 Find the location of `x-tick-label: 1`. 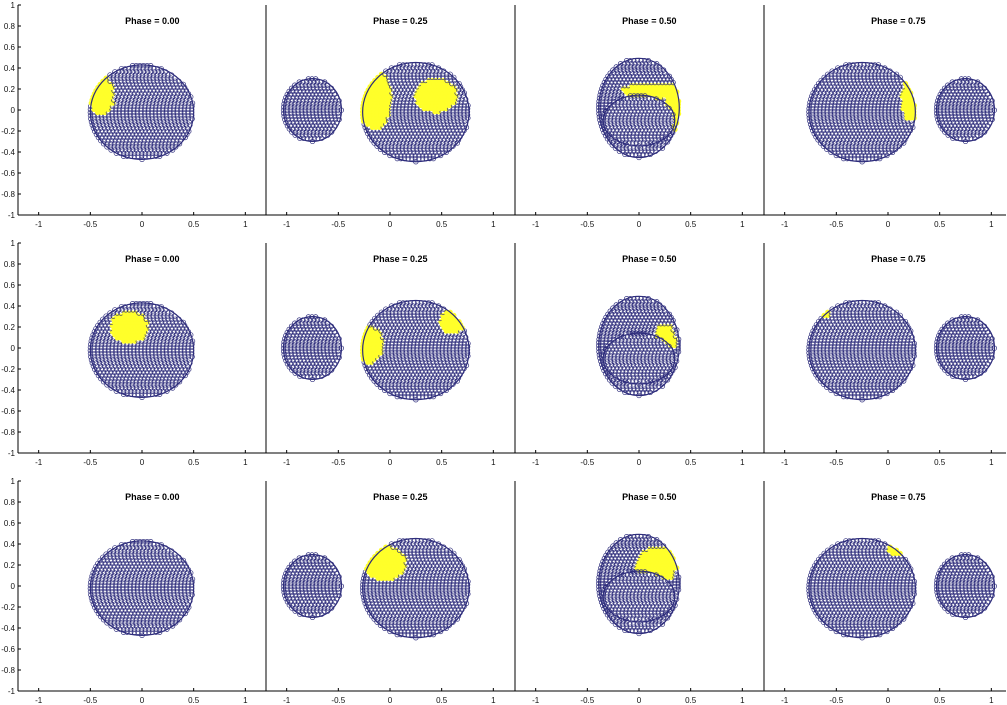

x-tick-label: 1 is located at coordinates (742, 224).